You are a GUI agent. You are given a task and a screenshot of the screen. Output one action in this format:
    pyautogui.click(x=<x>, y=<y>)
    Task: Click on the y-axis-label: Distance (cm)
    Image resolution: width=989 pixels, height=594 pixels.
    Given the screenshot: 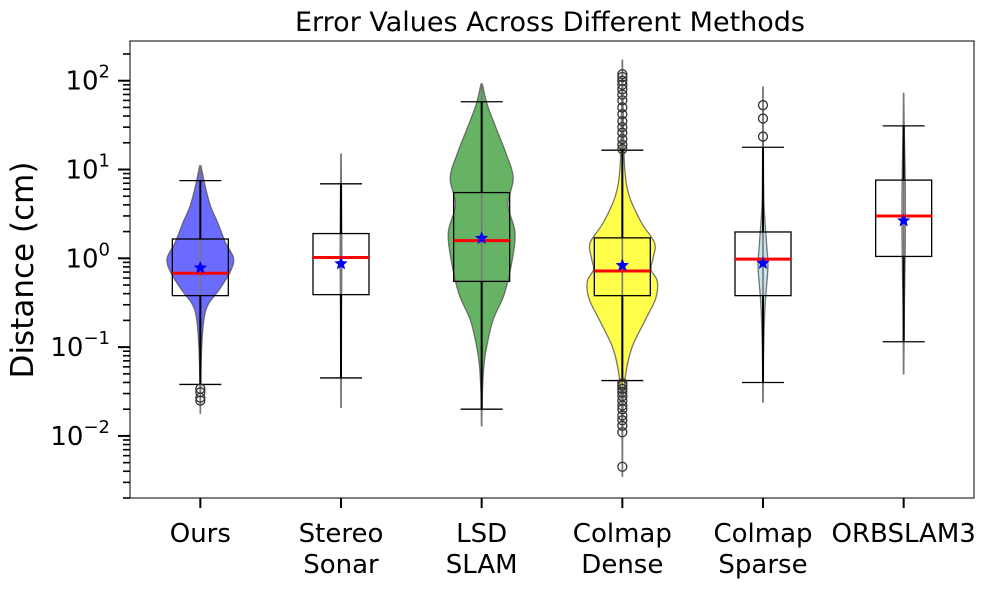 What is the action you would take?
    pyautogui.click(x=23, y=270)
    